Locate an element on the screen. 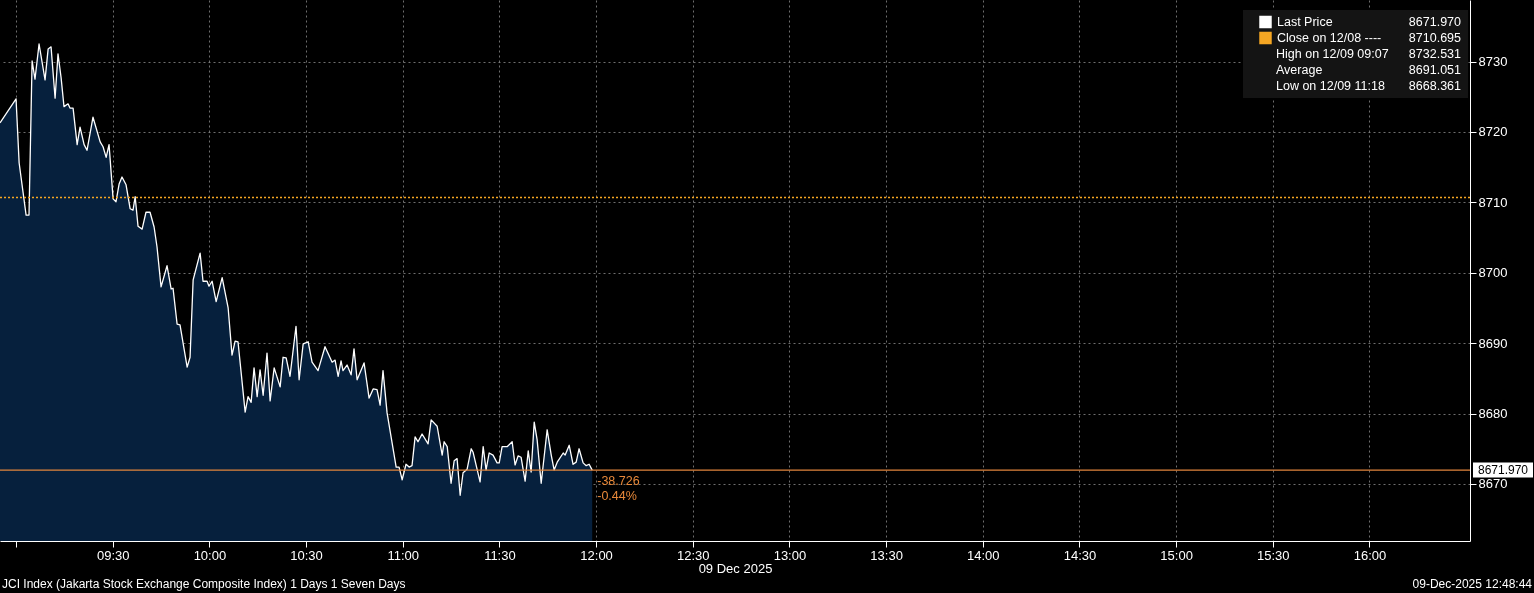  x-tick-label: 11:00 is located at coordinates (403, 555).